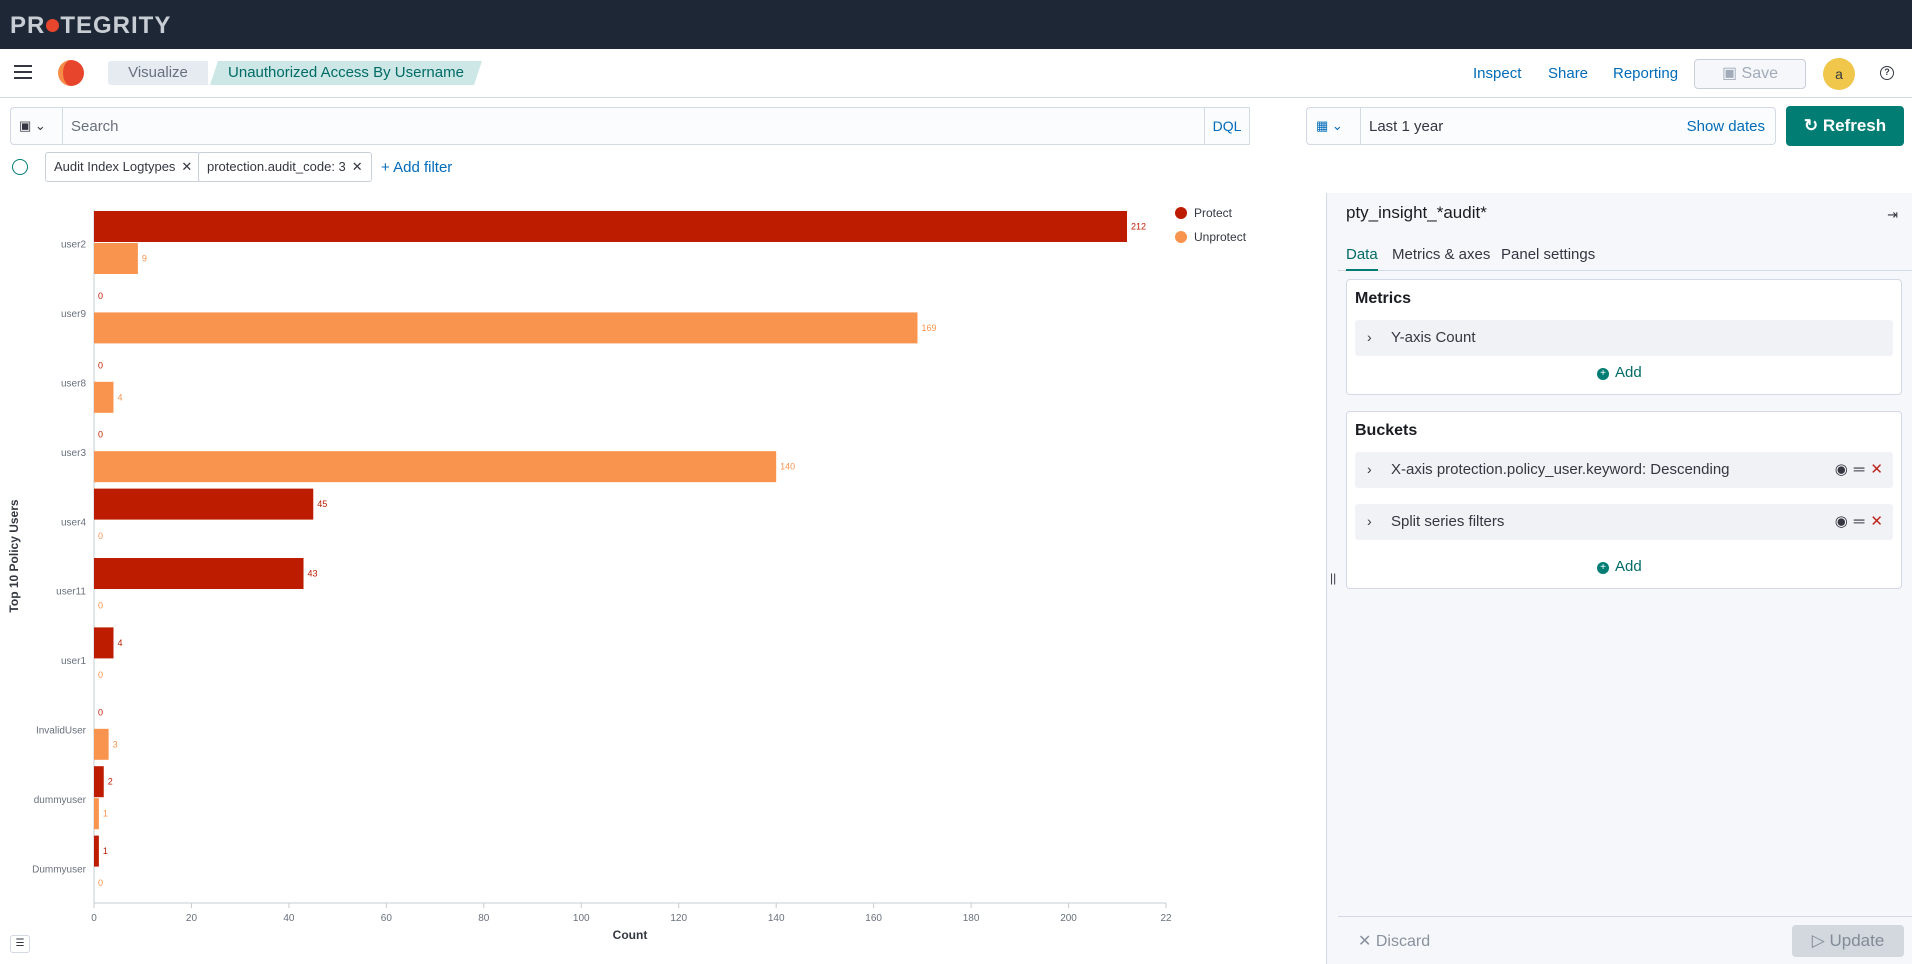  What do you see at coordinates (1332, 578) in the screenshot?
I see `resize-handle: ||` at bounding box center [1332, 578].